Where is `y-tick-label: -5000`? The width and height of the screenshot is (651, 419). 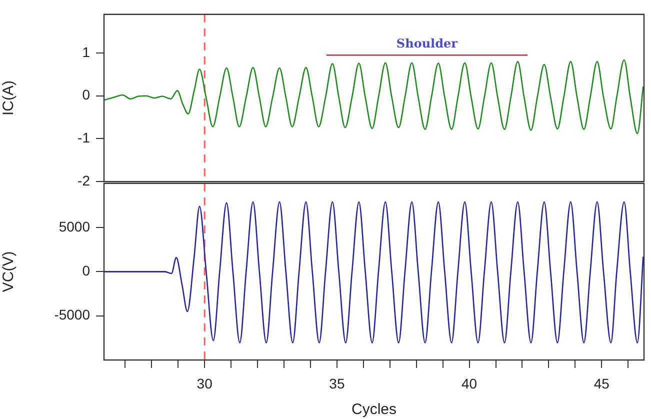 y-tick-label: -5000 is located at coordinates (72, 314).